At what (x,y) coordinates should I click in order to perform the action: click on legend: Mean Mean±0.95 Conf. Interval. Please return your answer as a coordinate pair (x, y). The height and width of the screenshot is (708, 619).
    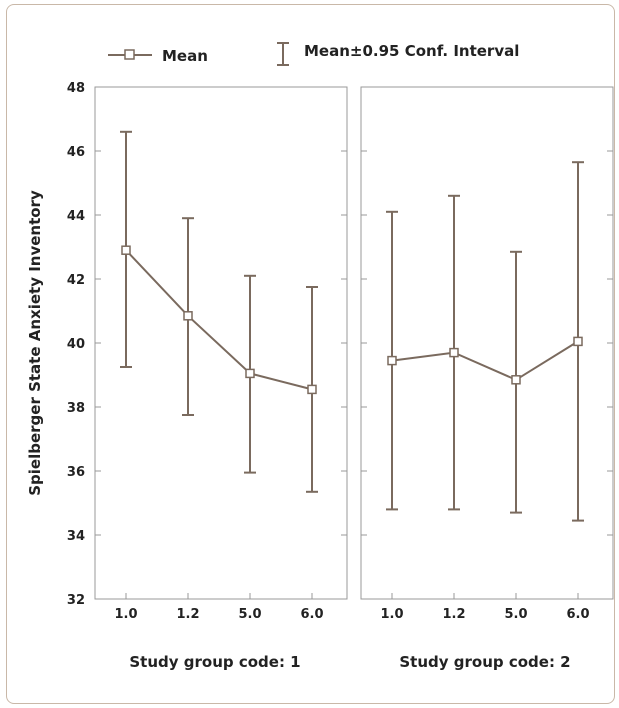
    Looking at the image, I should click on (313, 54).